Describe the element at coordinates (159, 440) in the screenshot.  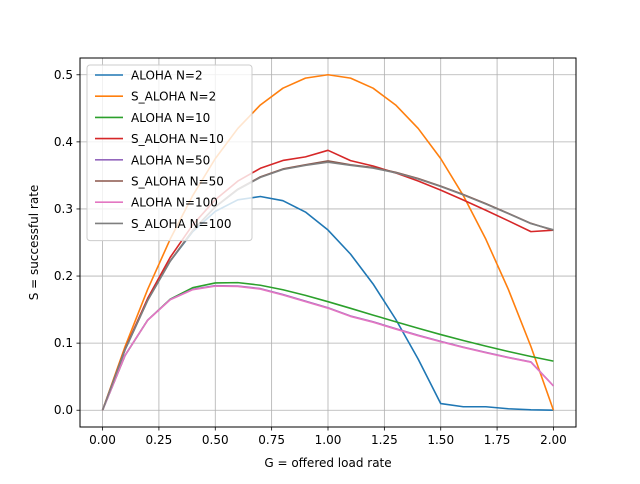
I see `x-tick-label: 0.25` at that location.